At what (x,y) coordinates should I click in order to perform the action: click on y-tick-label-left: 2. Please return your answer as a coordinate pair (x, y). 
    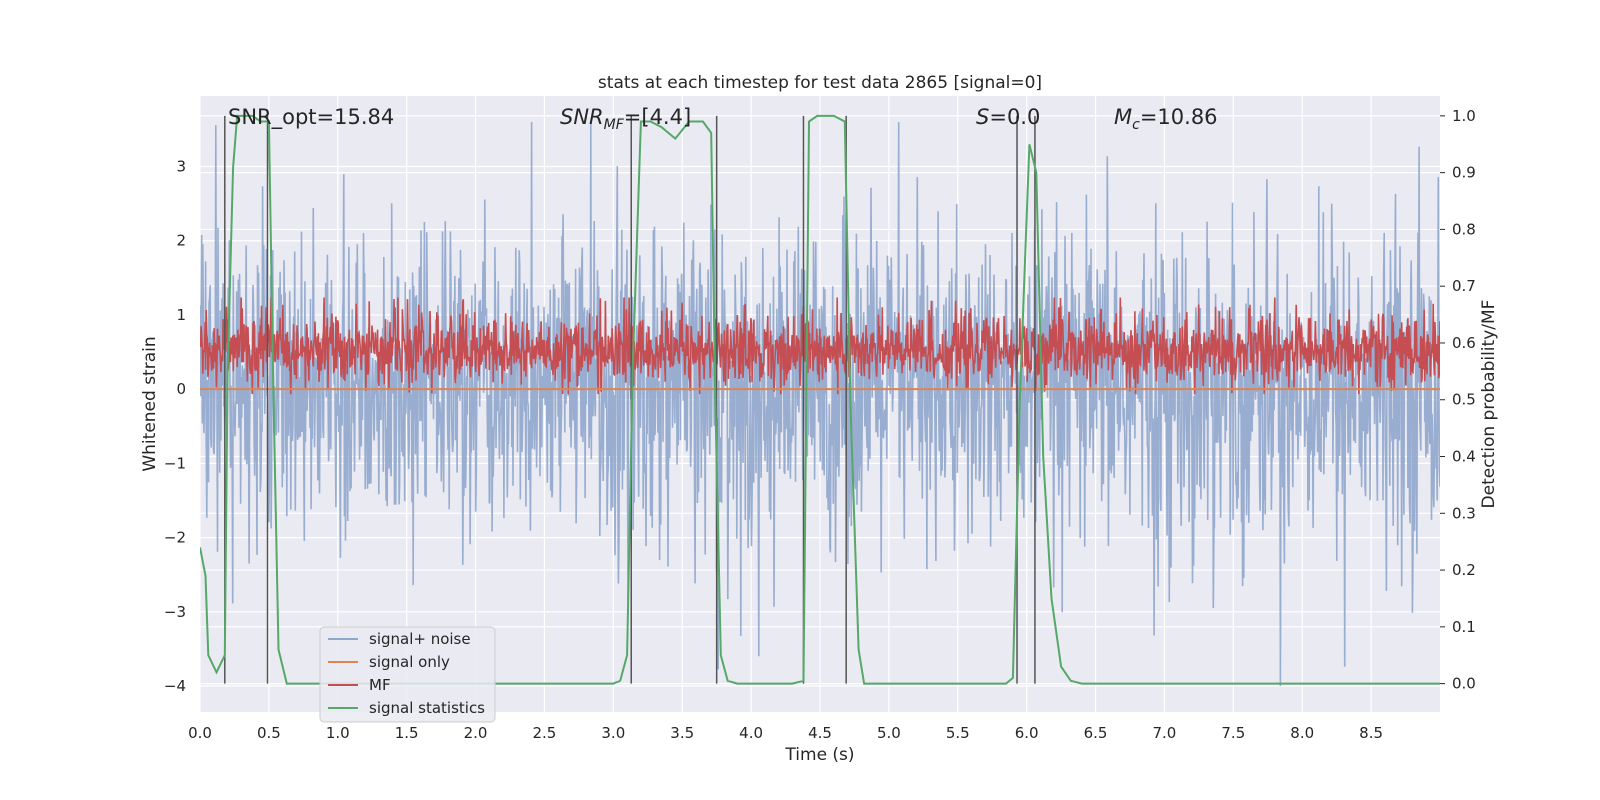
    Looking at the image, I should click on (181, 241).